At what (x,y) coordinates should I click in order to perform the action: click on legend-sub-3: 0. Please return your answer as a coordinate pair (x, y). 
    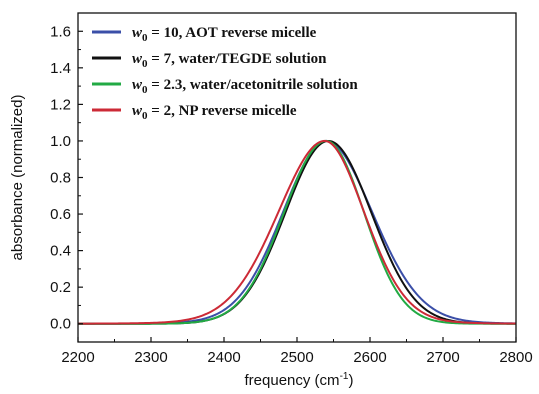
    Looking at the image, I should click on (145, 116).